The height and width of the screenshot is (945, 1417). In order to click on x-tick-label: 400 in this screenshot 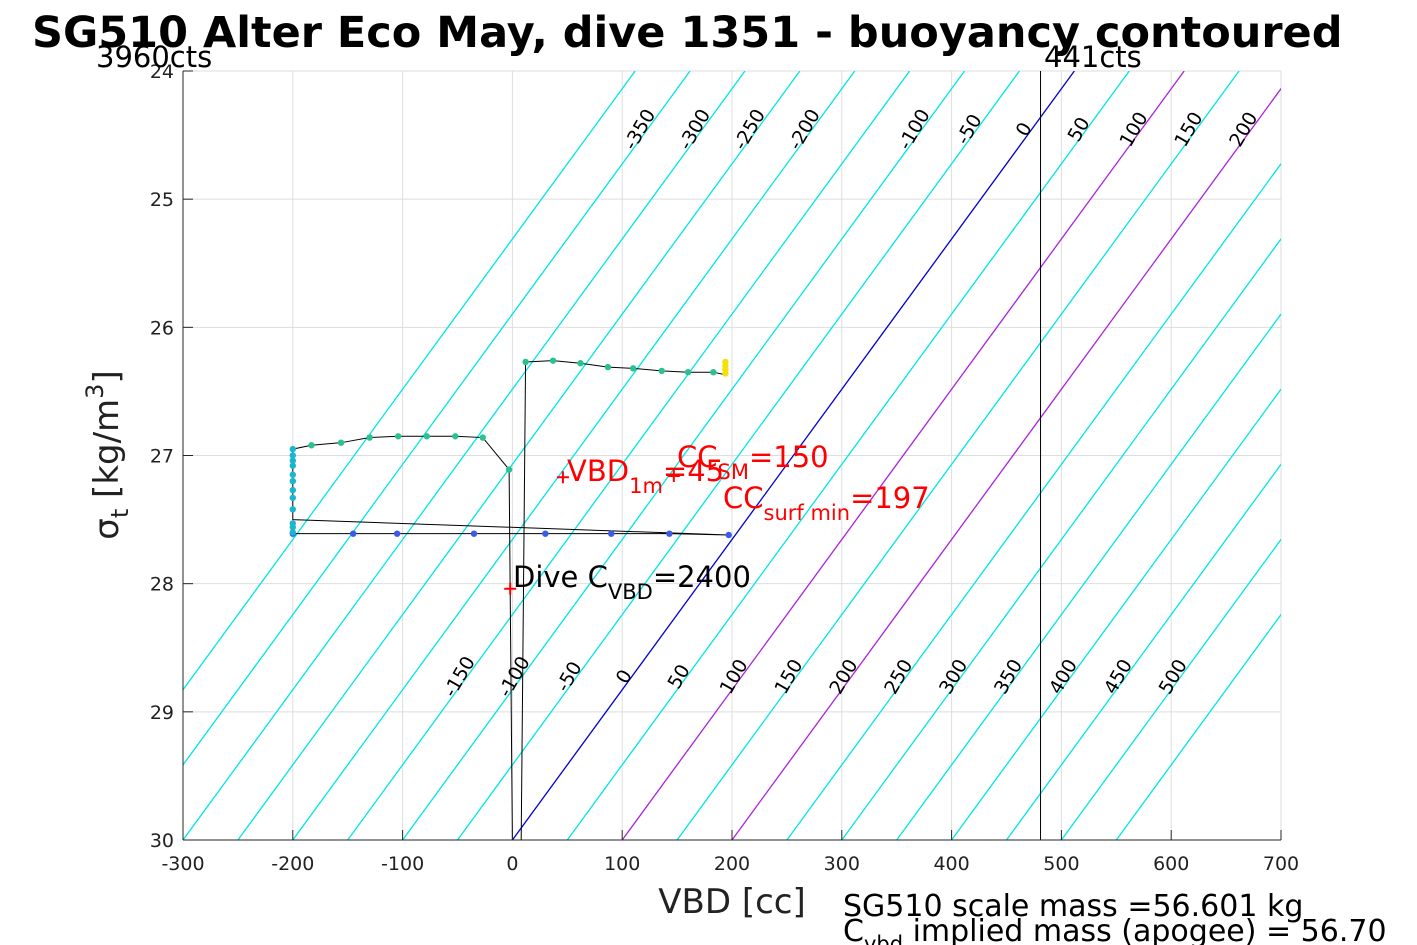, I will do `click(951, 864)`.